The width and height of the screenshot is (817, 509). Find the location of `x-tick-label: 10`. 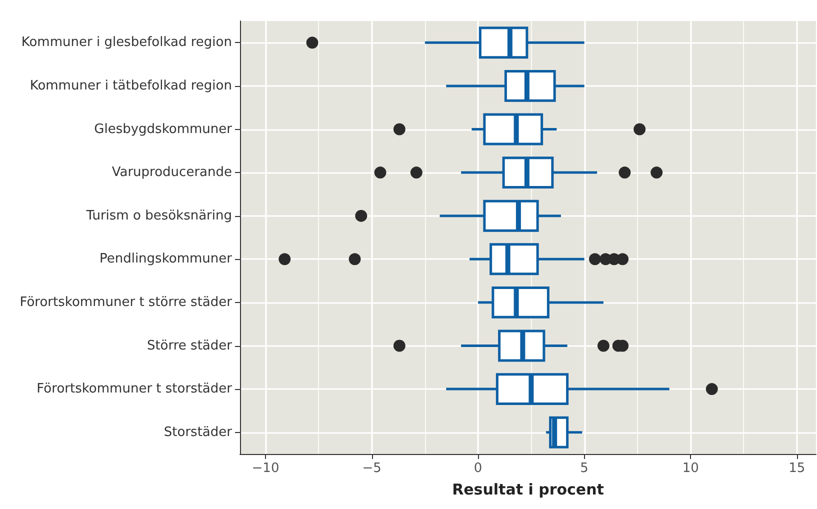

x-tick-label: 10 is located at coordinates (690, 468).